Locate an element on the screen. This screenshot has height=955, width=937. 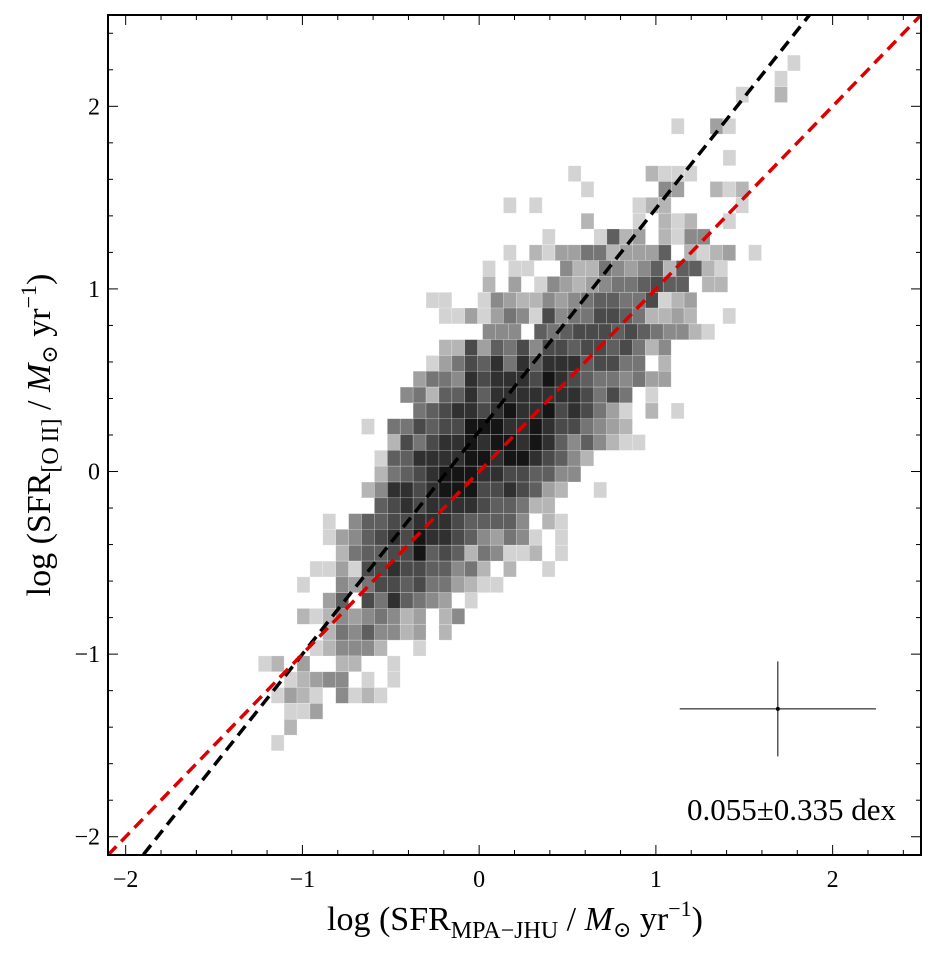
y-tick-label: −1 is located at coordinates (87, 655).